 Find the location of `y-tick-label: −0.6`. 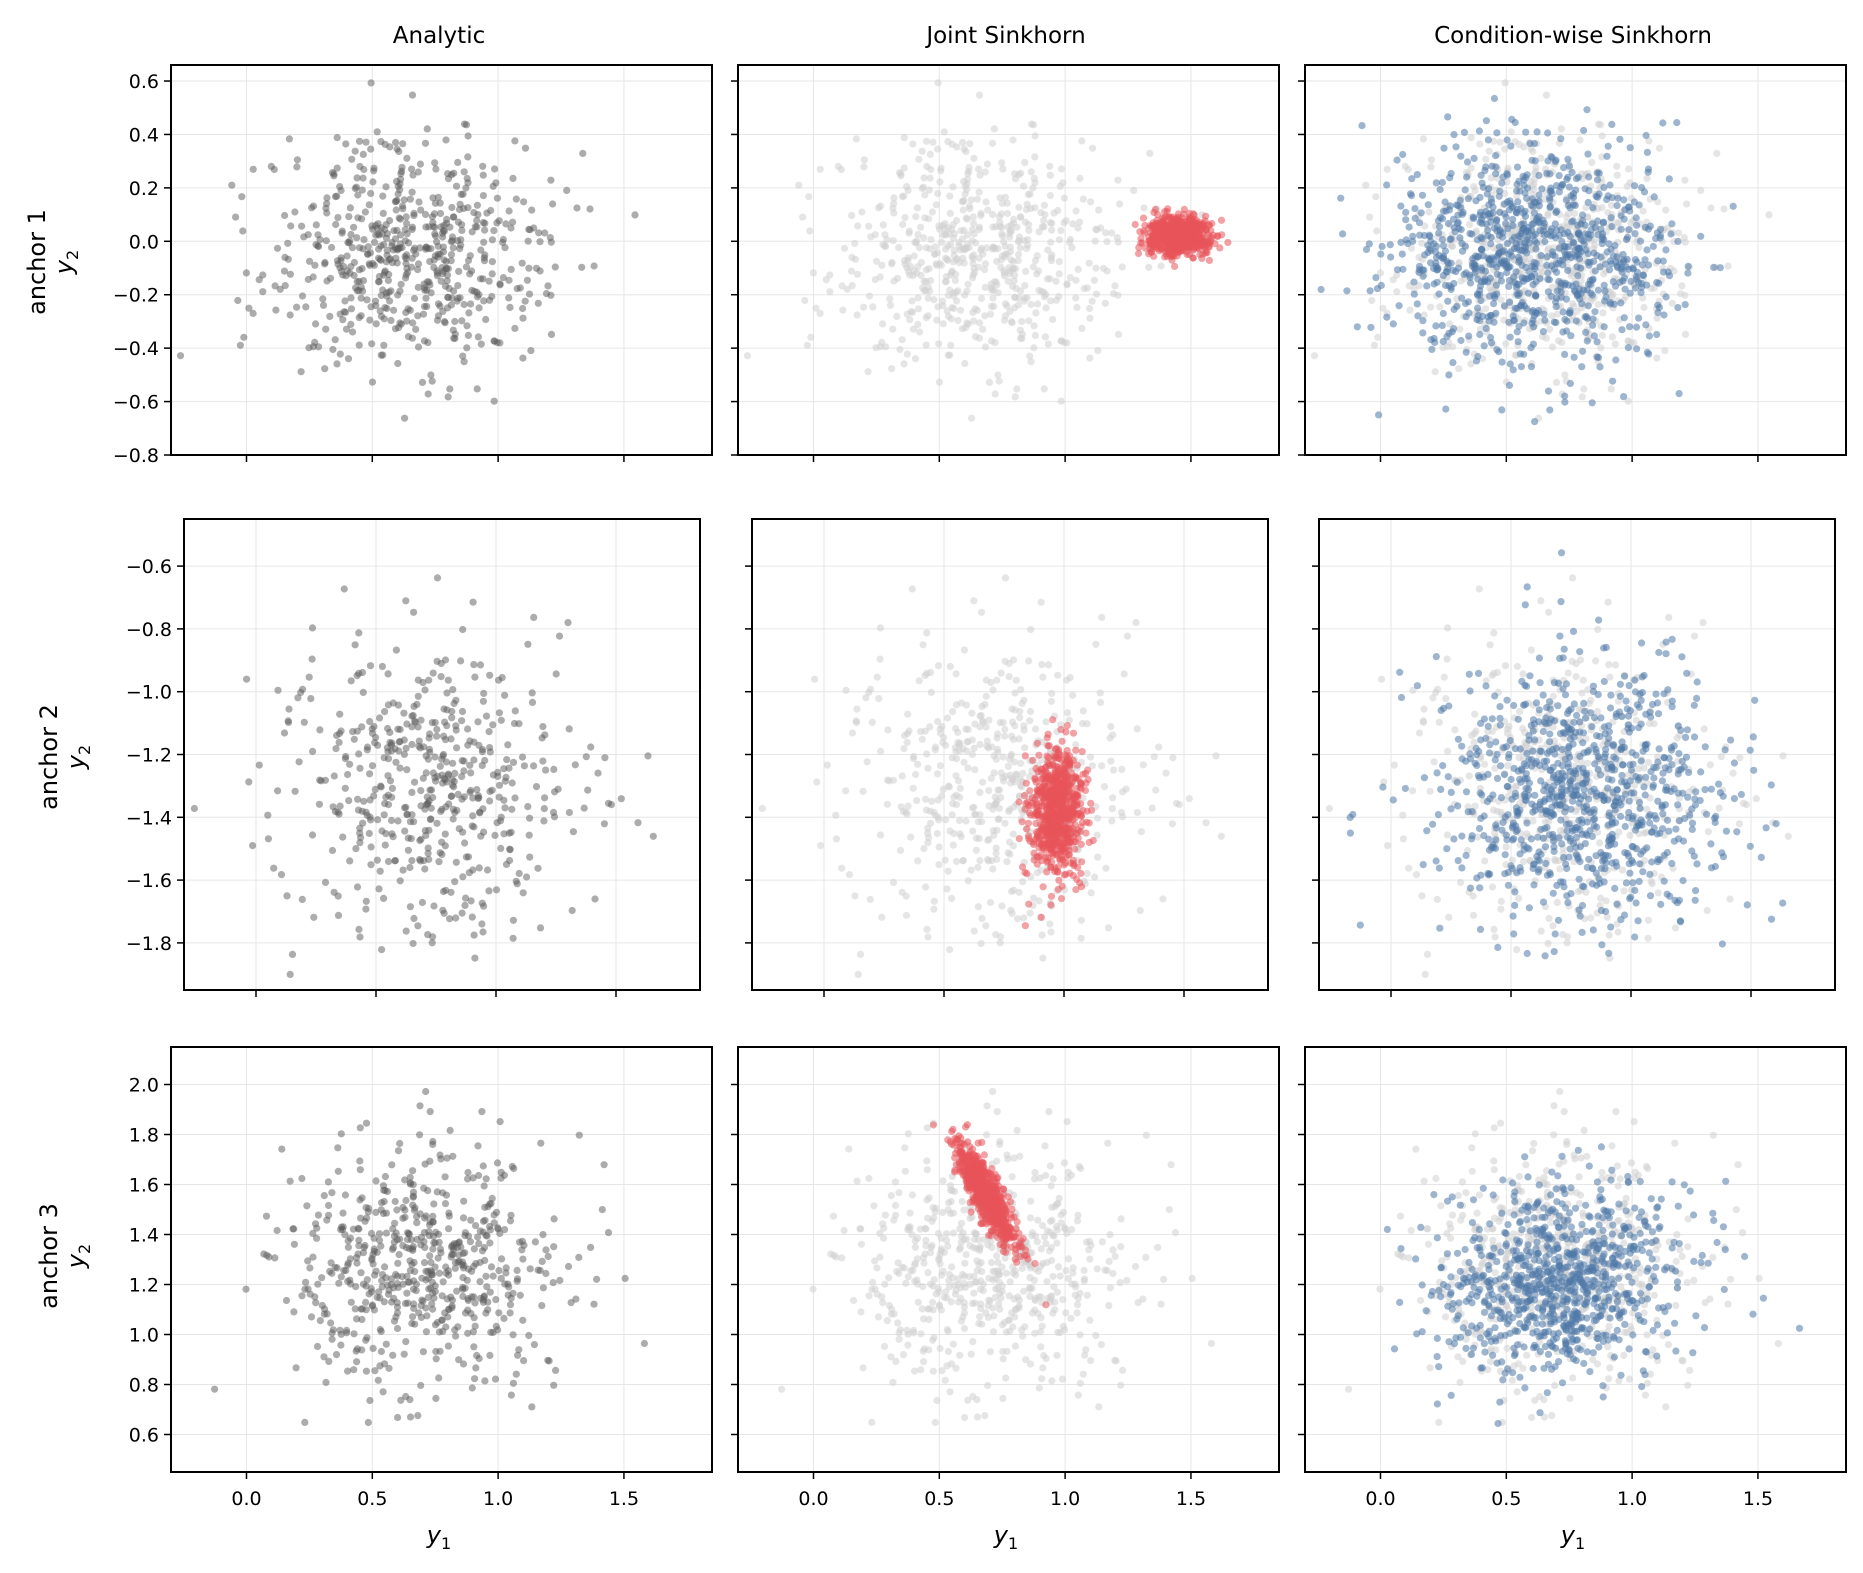

y-tick-label: −0.6 is located at coordinates (136, 403).